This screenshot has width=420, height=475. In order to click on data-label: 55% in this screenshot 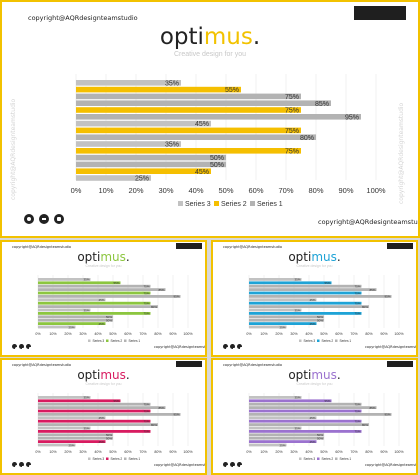, I will do `click(116, 283)`.